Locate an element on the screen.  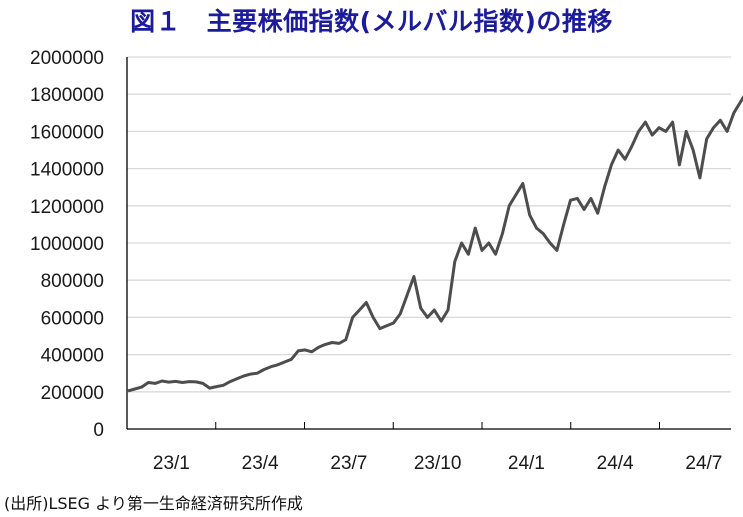
x-axis-tick-labels: 23/1 23/4 23/7 23/10 24/1 24/4 24/7 is located at coordinates (437, 463).